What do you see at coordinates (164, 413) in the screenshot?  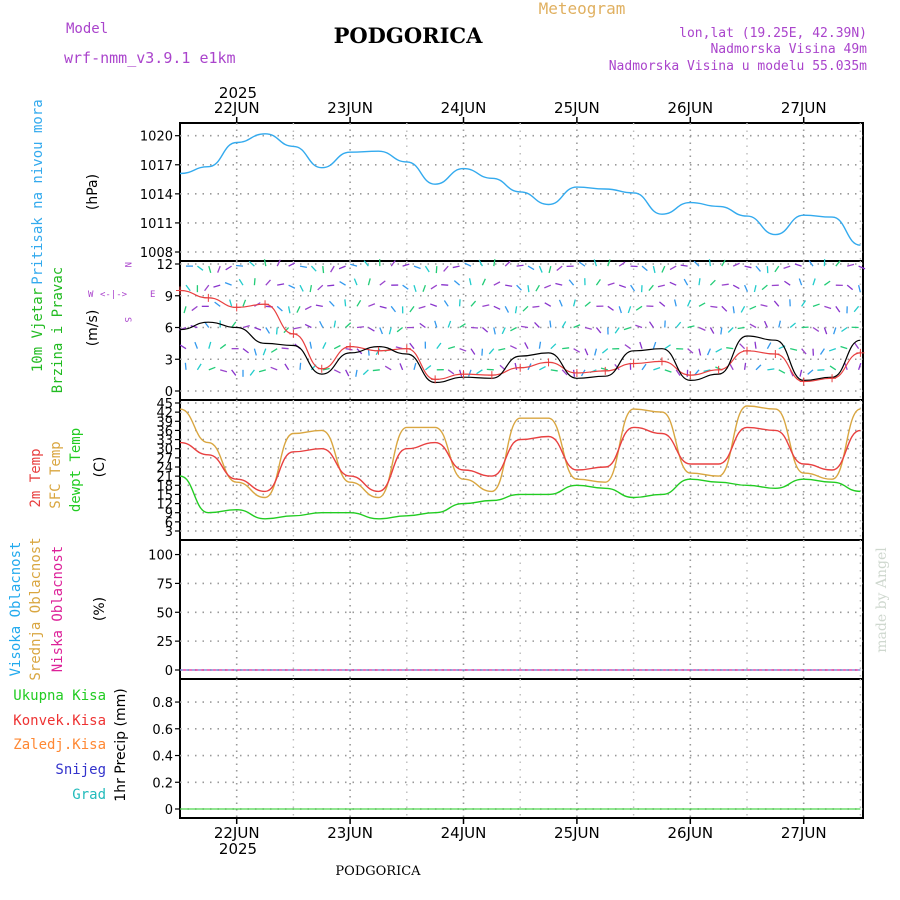 I see `y-tick-label: 42` at bounding box center [164, 413].